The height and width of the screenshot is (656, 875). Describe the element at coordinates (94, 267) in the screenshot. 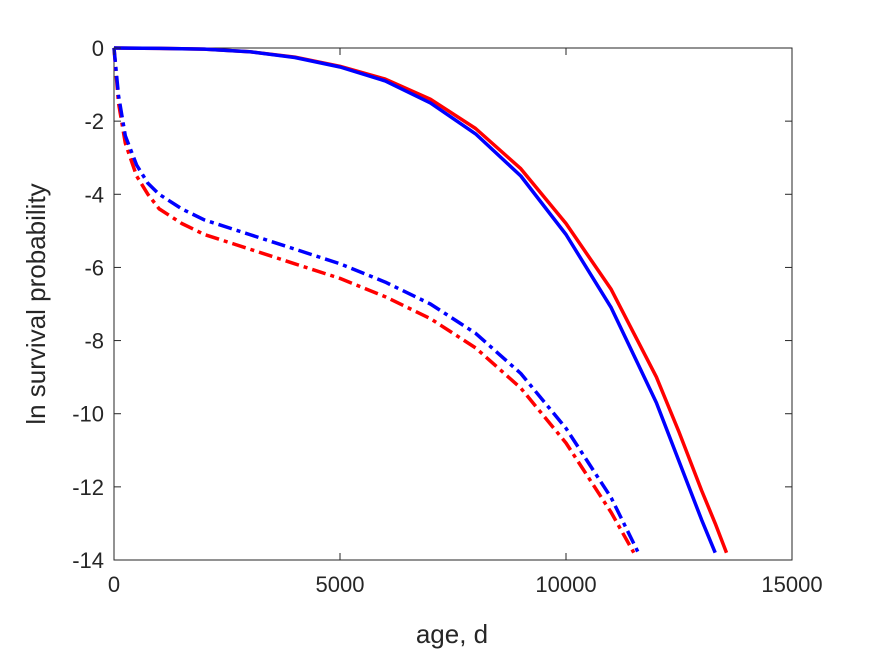

I see `y-tick-label: -6` at that location.